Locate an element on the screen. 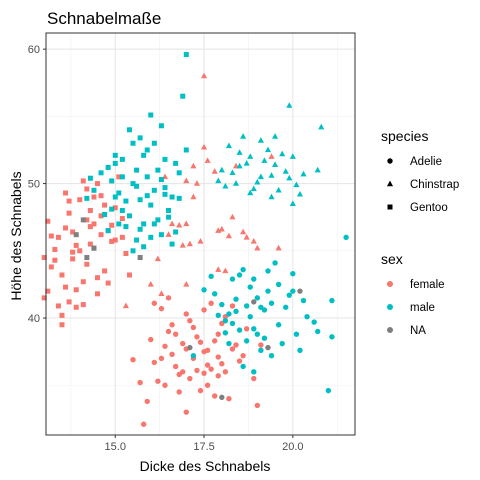  y-axis-ticks: 40 50 60 is located at coordinates (37, 184).